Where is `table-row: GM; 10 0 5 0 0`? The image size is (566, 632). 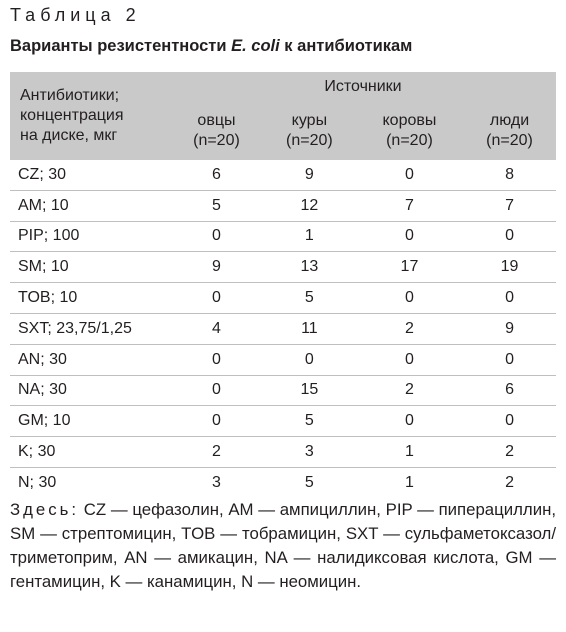
table-row: GM; 10 0 5 0 0 is located at coordinates (283, 421).